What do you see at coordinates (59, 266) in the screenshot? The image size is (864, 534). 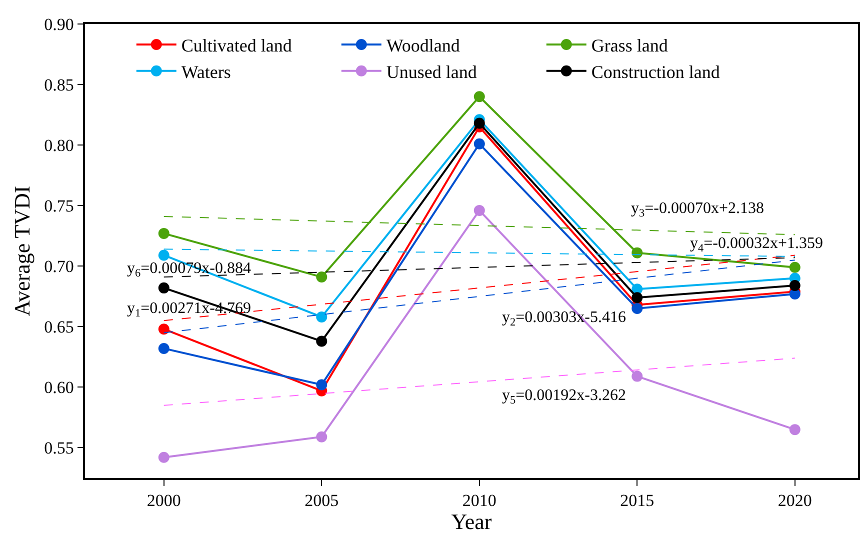 I see `y-tick-label: 0.70` at bounding box center [59, 266].